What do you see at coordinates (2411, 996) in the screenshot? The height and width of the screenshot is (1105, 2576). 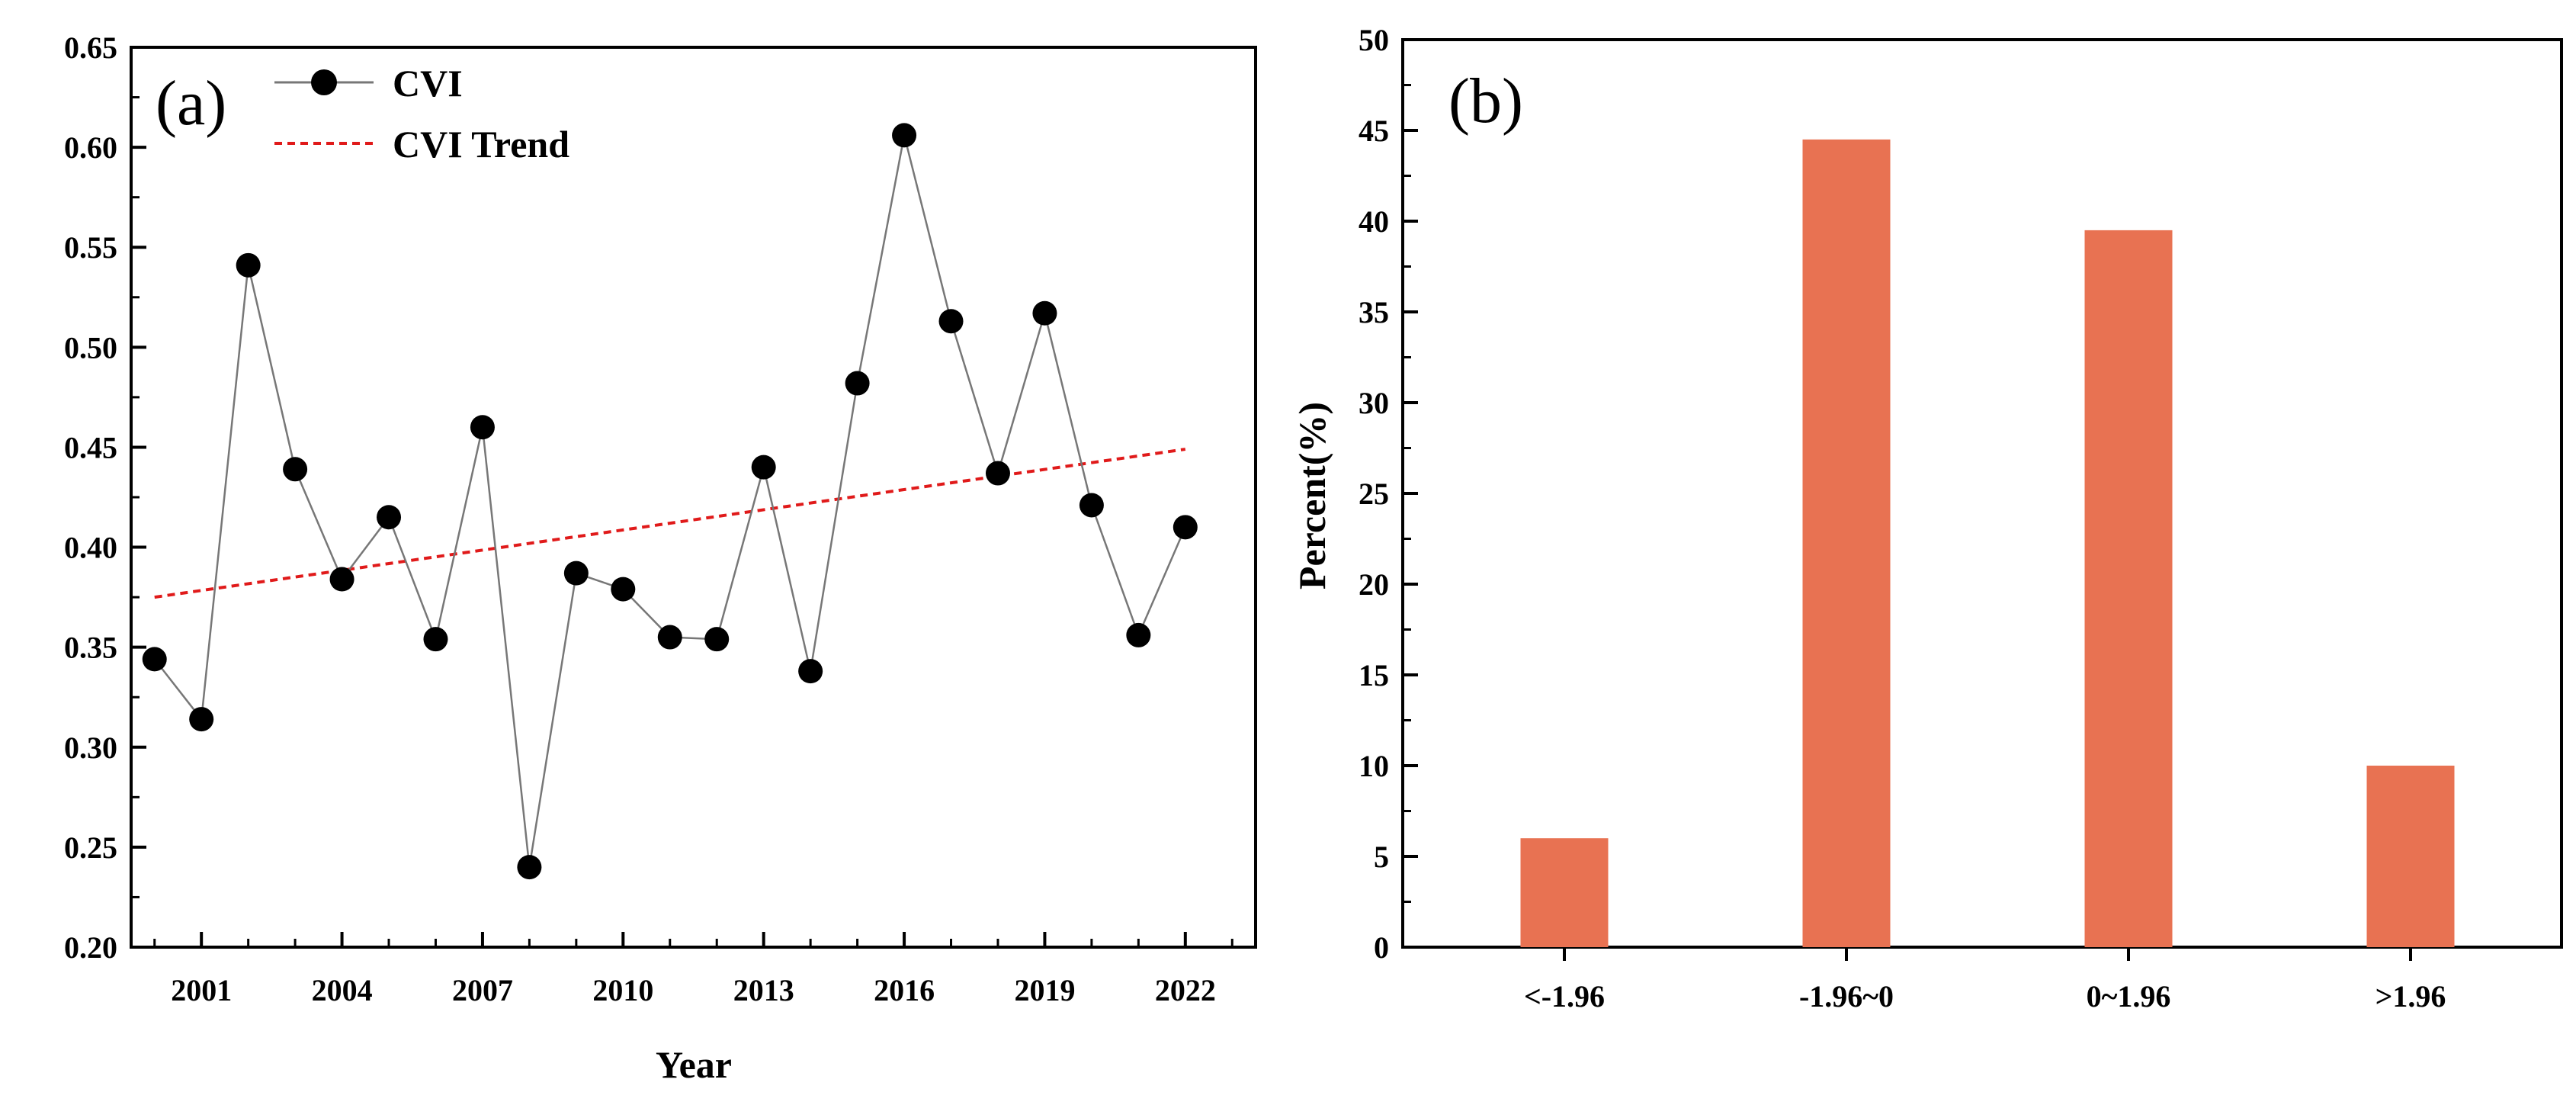 I see `x-tick-label: >1.96` at bounding box center [2411, 996].